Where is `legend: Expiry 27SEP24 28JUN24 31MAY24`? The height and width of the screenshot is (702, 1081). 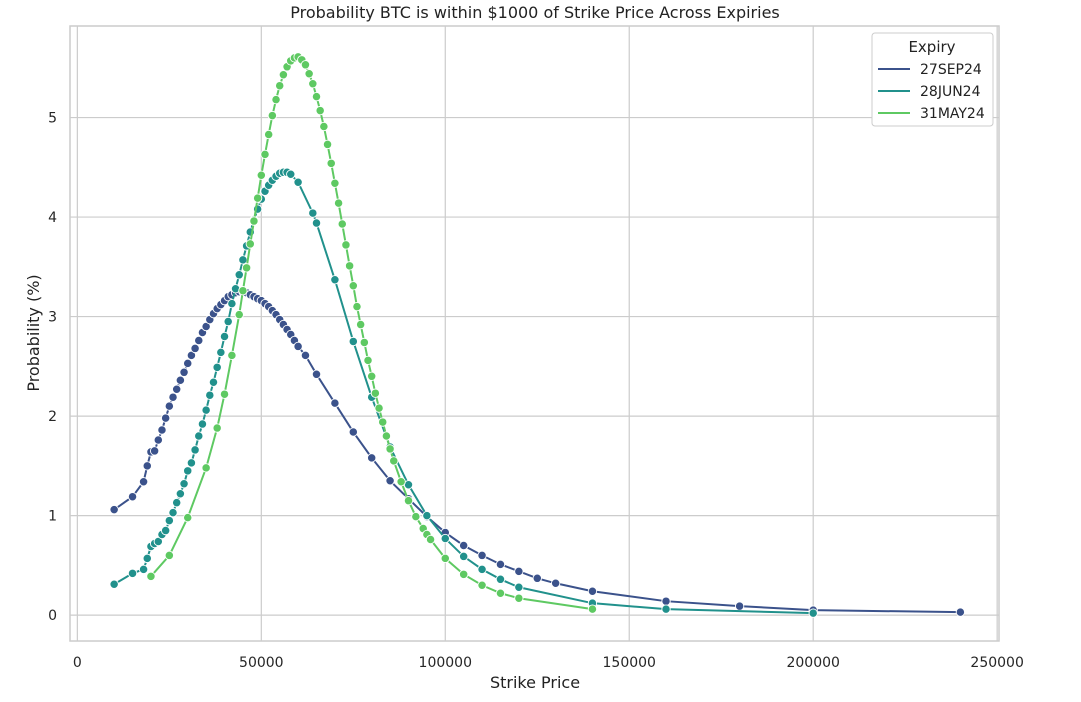 legend: Expiry 27SEP24 28JUN24 31MAY24 is located at coordinates (932, 79).